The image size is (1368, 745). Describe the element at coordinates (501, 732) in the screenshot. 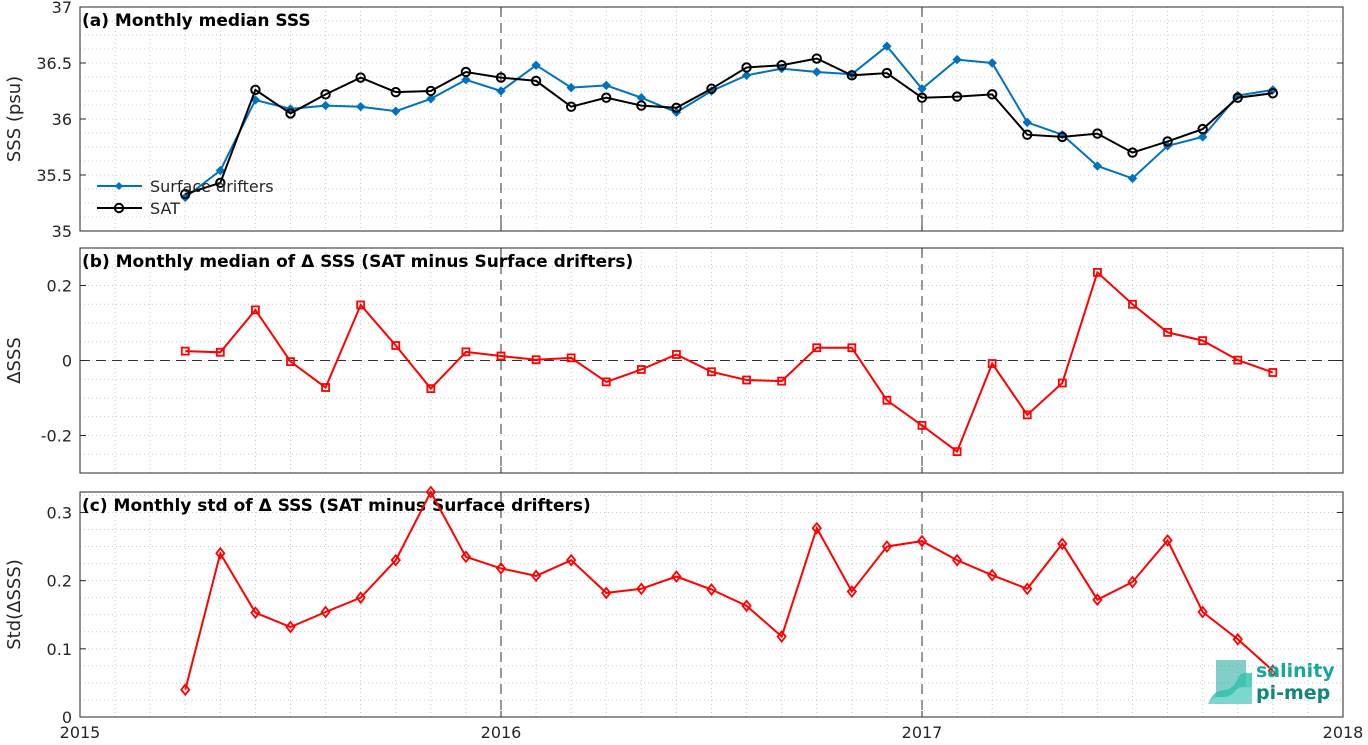

I see `x-tick-label: 2016` at that location.